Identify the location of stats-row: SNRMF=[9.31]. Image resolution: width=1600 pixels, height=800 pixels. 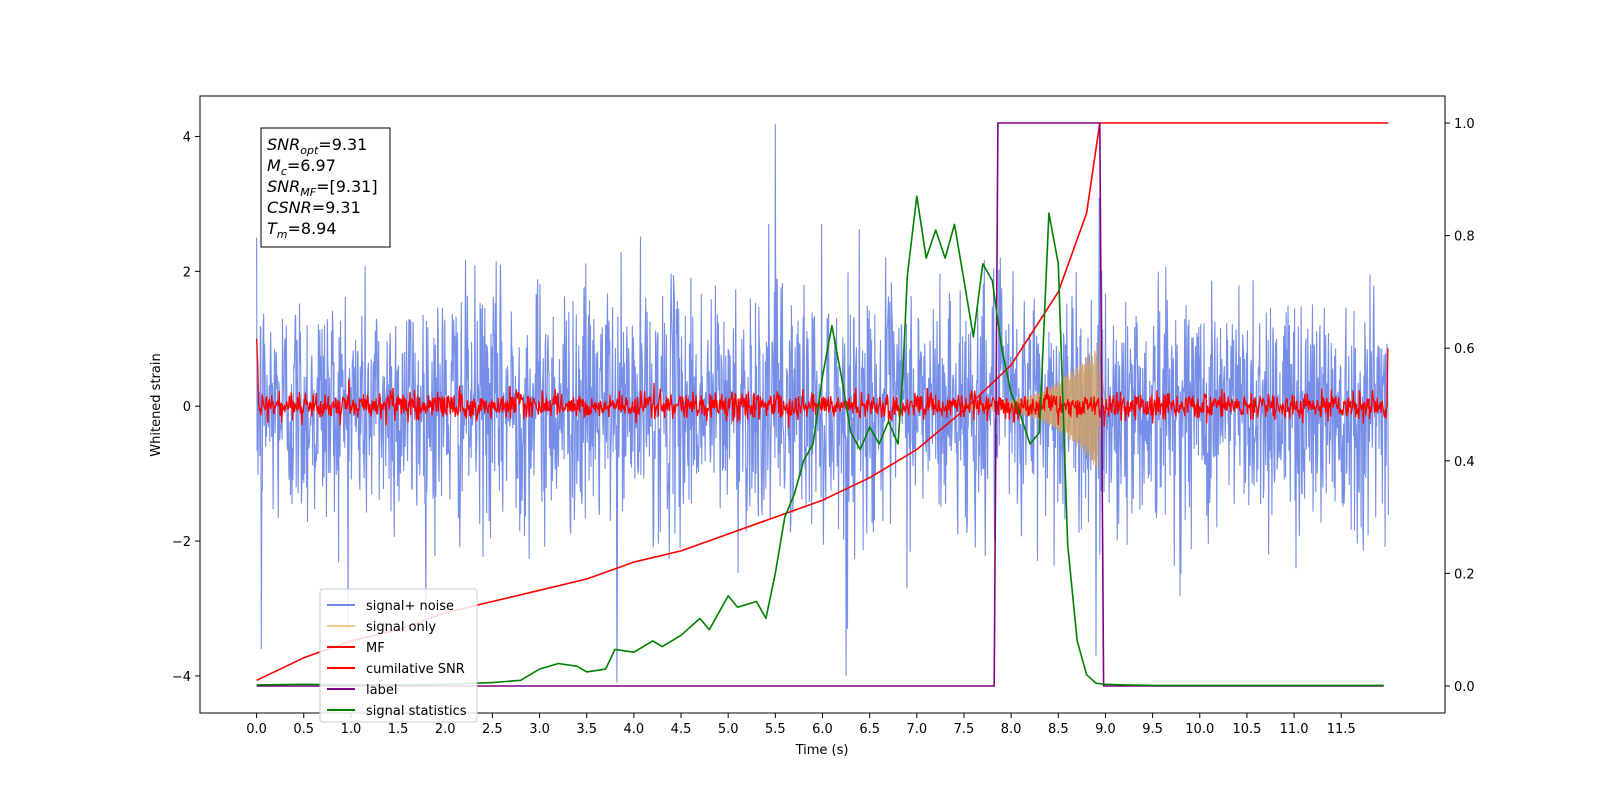
(322, 188).